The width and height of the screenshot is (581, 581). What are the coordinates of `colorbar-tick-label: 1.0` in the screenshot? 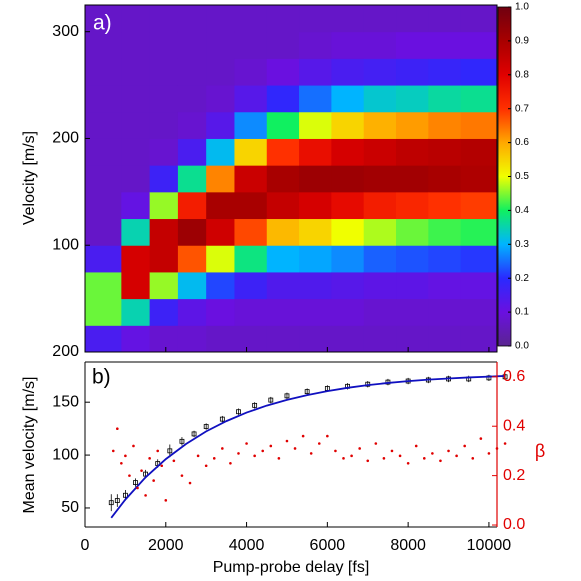 It's located at (522, 7).